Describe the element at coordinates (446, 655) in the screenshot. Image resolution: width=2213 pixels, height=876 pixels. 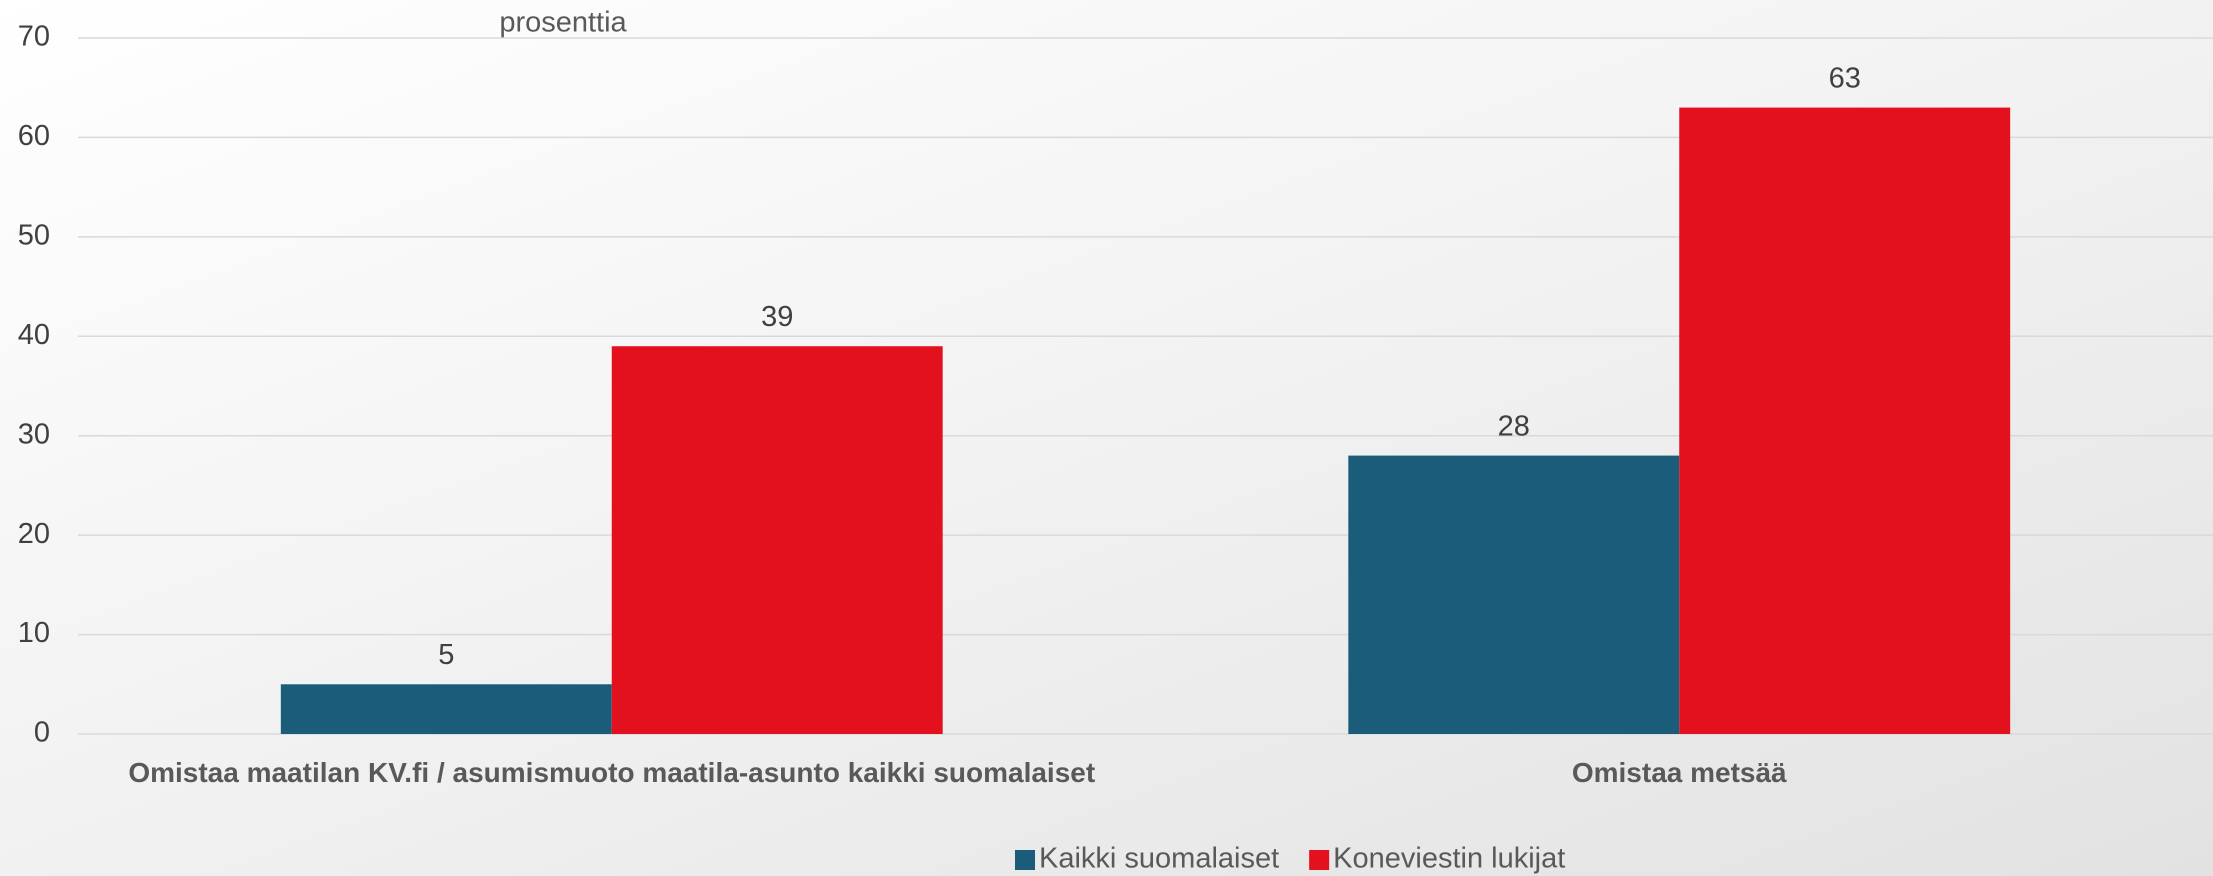
I see `data-label: 5` at that location.